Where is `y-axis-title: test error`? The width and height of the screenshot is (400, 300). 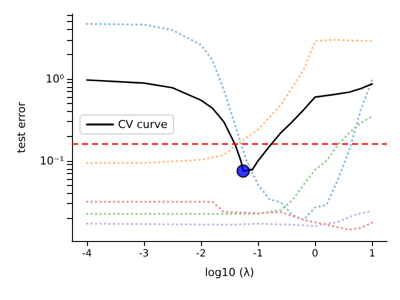 y-axis-title: test error is located at coordinates (21, 127).